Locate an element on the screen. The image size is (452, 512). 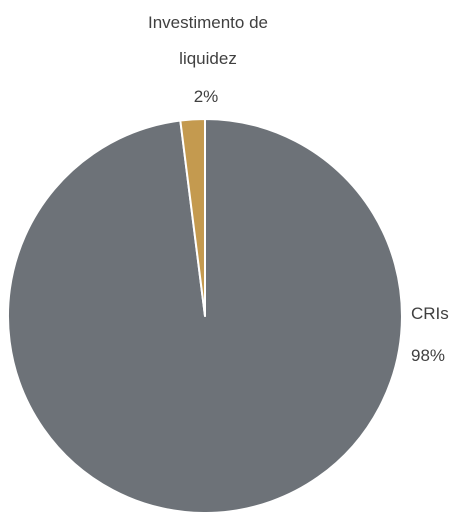
slice-label-investimento-line2: liquidez is located at coordinates (208, 58).